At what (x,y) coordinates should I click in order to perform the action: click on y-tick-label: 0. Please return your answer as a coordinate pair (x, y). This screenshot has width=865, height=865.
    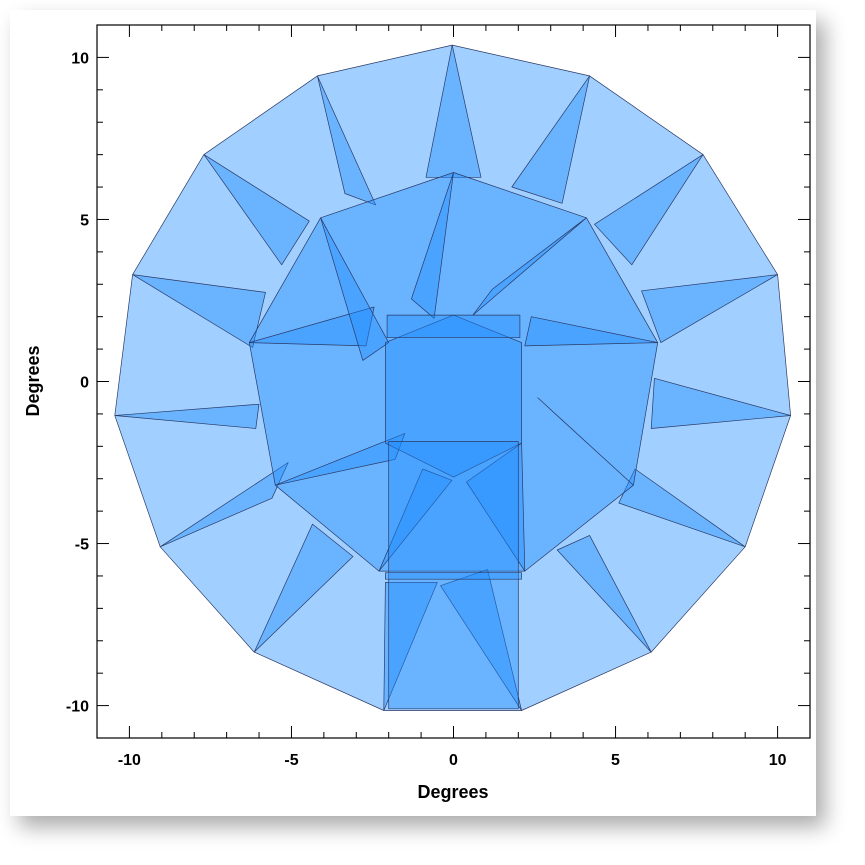
    Looking at the image, I should click on (84, 383).